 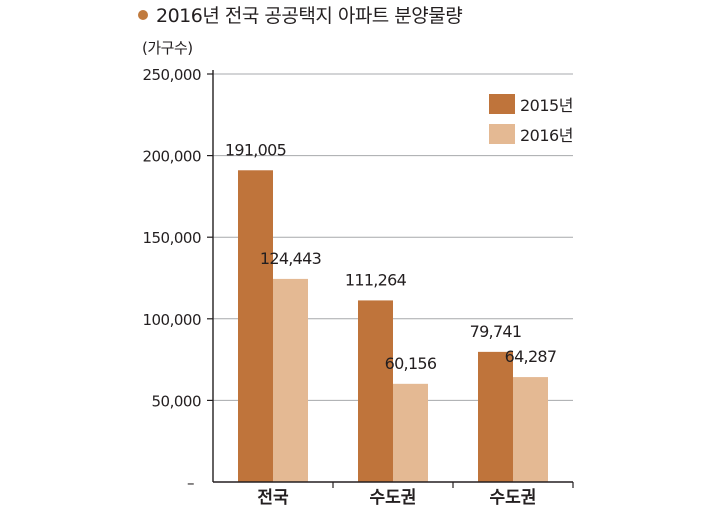 What do you see at coordinates (255, 149) in the screenshot?
I see `data-label: 191,005` at bounding box center [255, 149].